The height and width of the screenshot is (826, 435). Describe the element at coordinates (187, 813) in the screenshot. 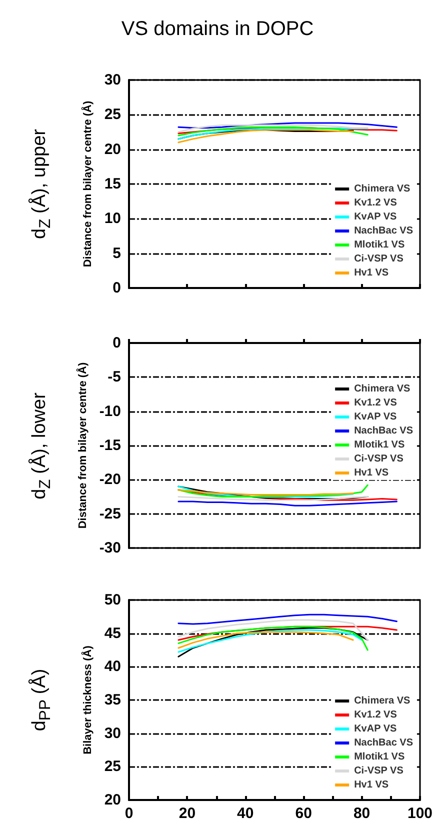

I see `x-tick-label: 20` at that location.